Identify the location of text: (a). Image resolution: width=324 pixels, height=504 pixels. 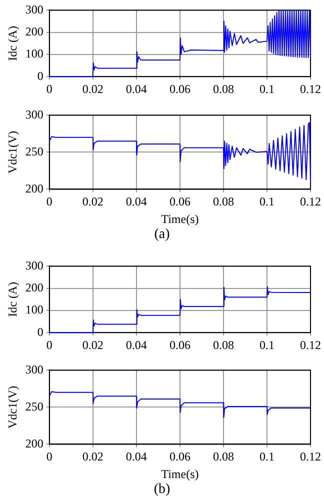
(162, 235).